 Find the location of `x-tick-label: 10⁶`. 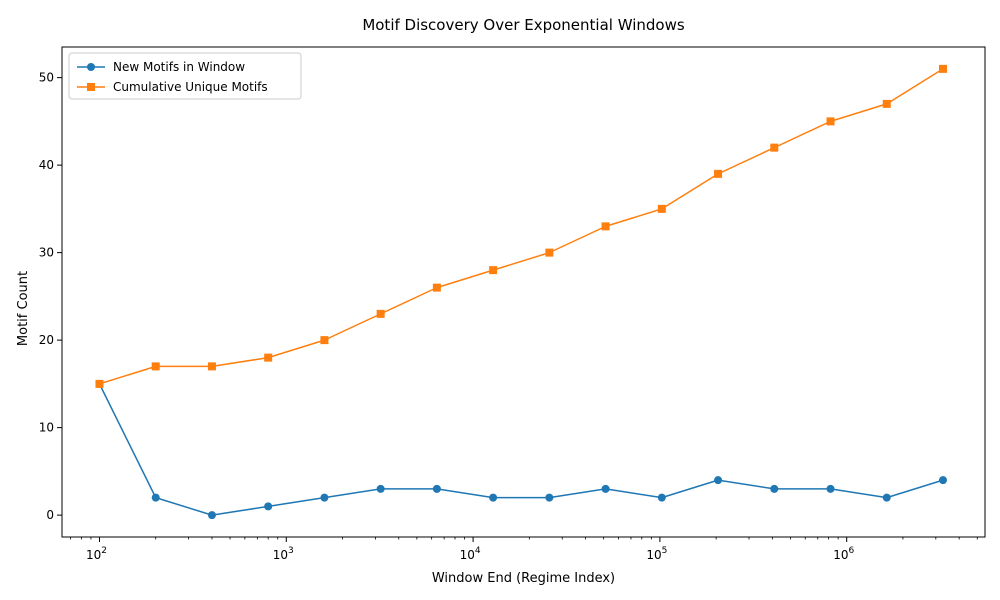

x-tick-label: 10⁶ is located at coordinates (843, 554).